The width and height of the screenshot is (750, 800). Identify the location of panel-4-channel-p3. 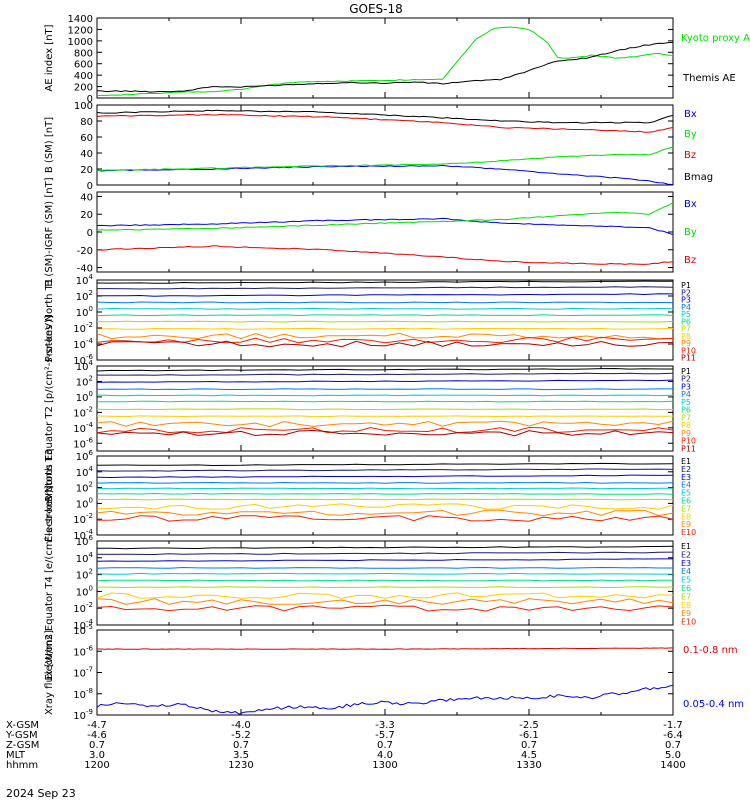
(385, 381).